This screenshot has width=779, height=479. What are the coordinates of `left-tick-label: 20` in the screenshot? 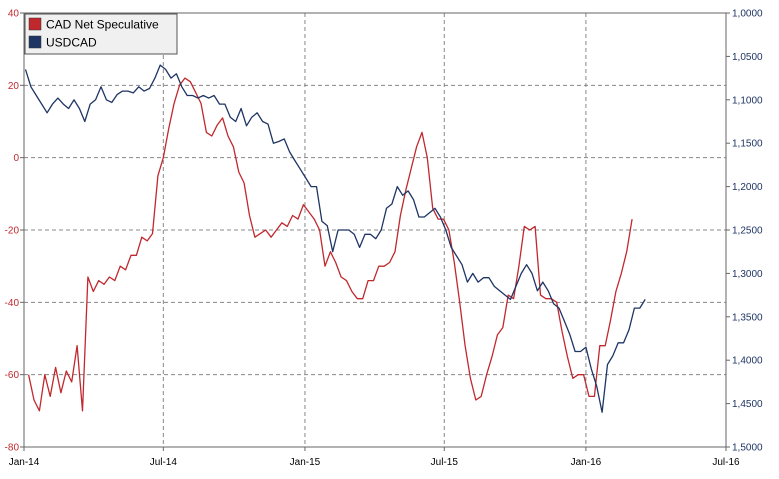 It's located at (14, 86).